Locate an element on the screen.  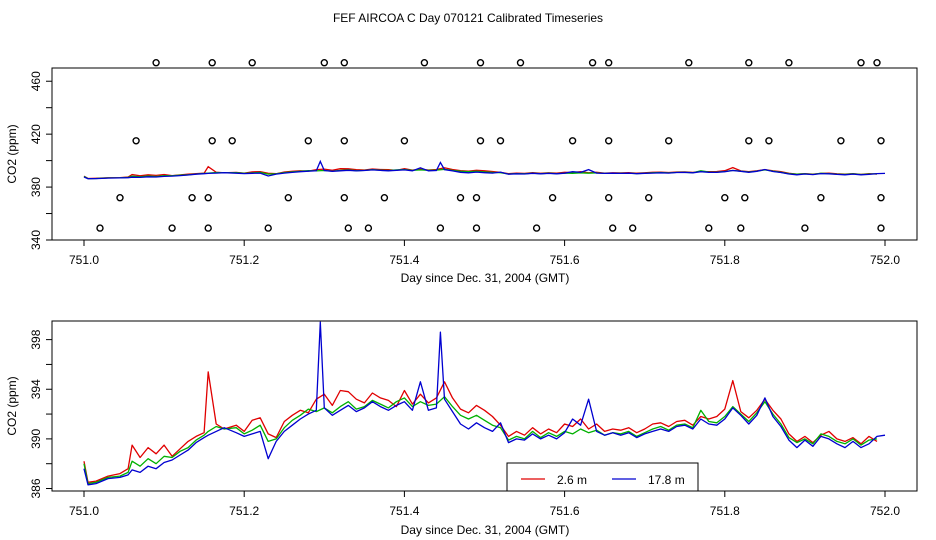
y-tick-label: 390 is located at coordinates (36, 439).